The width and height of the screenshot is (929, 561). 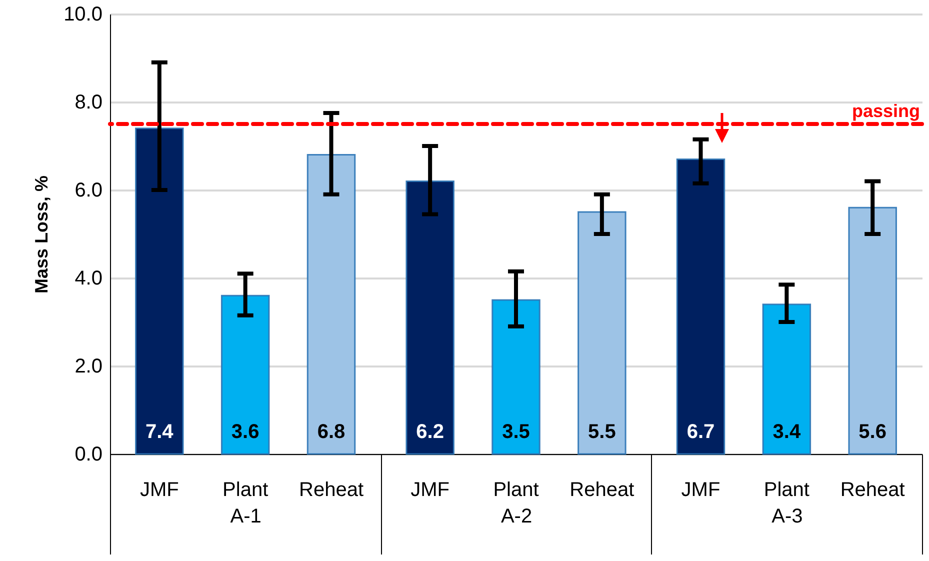 What do you see at coordinates (88, 455) in the screenshot?
I see `y-tick-label: 0.0` at bounding box center [88, 455].